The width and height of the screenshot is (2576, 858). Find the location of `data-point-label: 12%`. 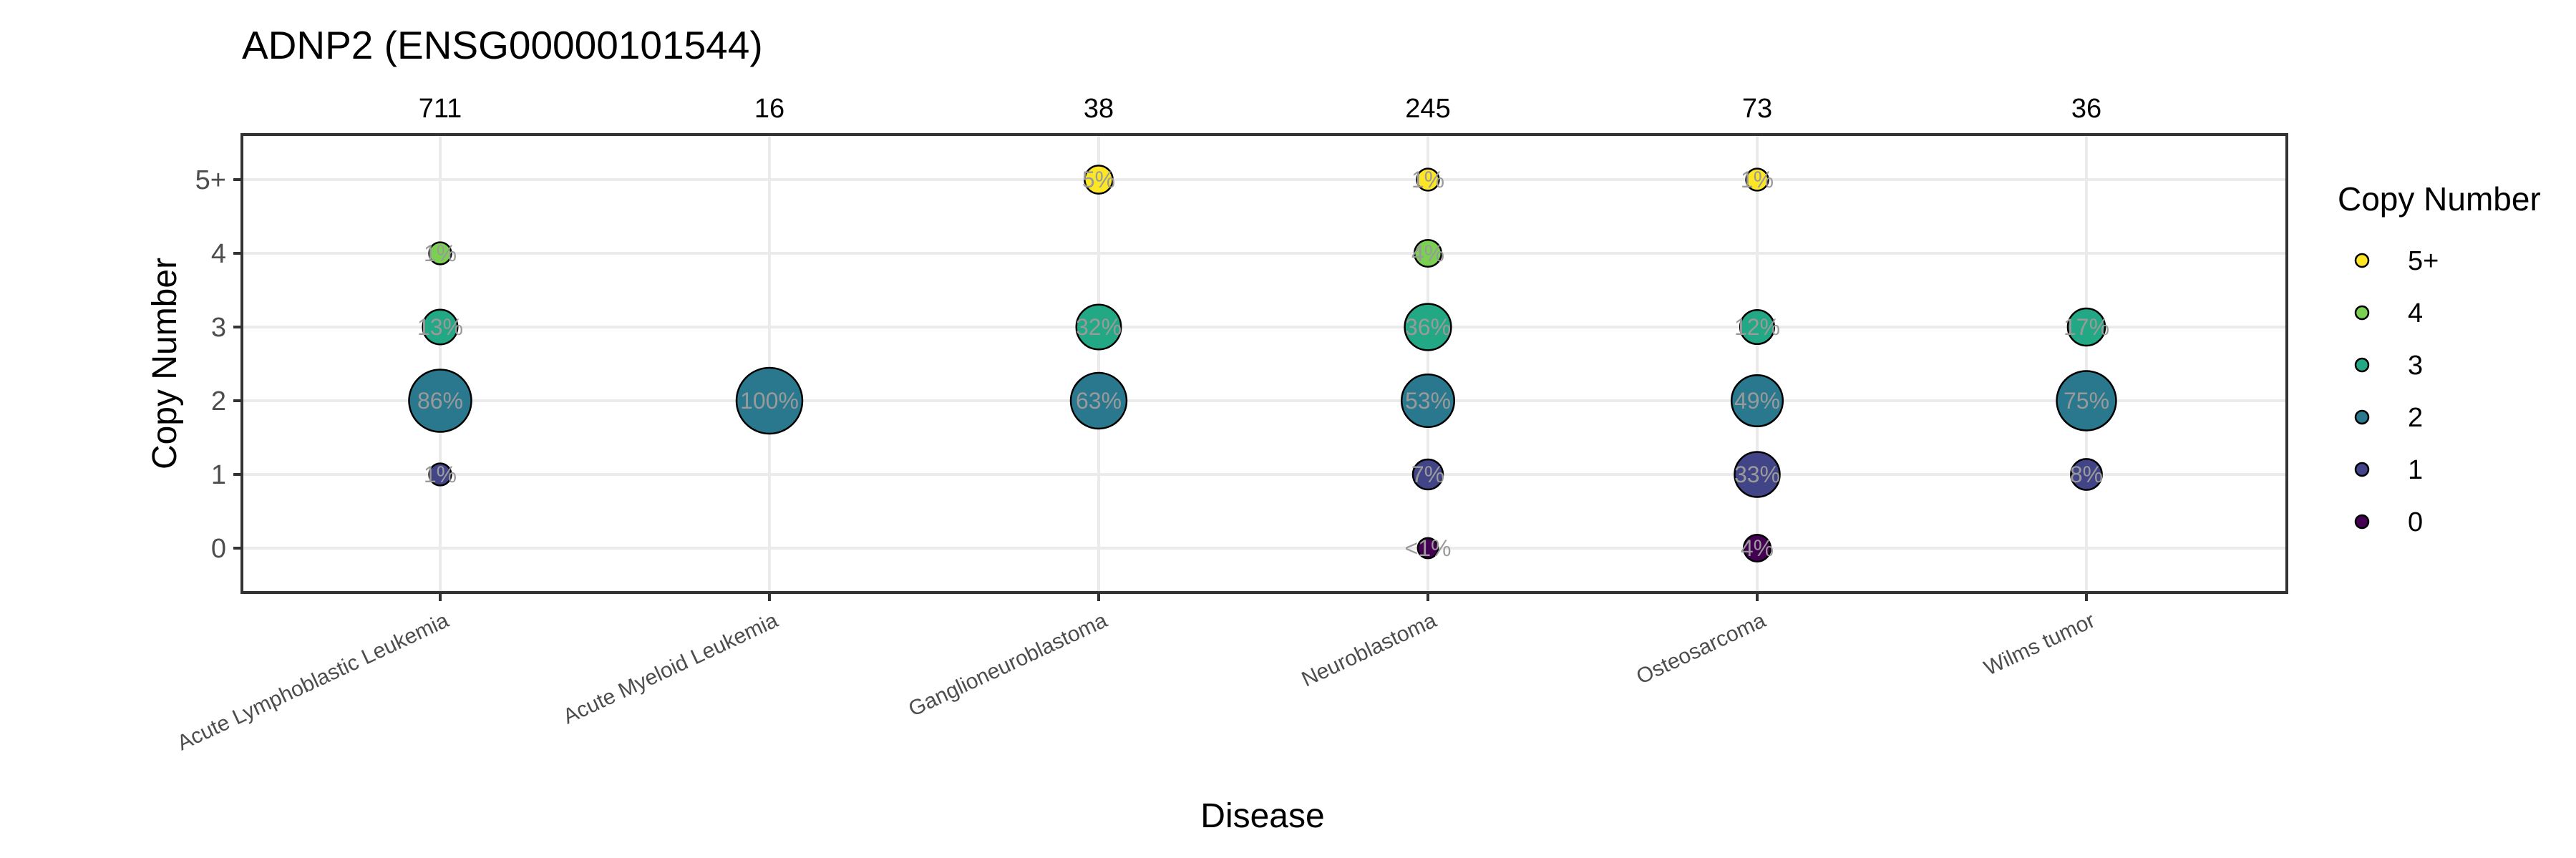

data-point-label: 12% is located at coordinates (1757, 327).